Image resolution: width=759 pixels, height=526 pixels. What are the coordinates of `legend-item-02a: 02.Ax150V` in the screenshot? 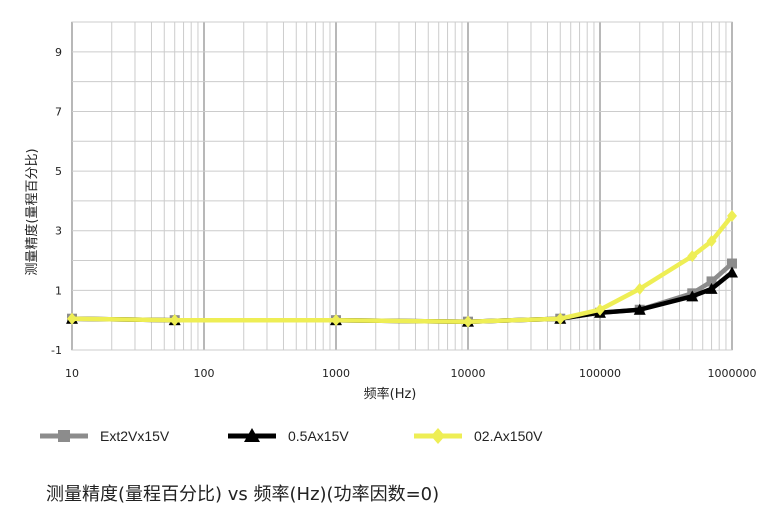 It's located at (477, 436).